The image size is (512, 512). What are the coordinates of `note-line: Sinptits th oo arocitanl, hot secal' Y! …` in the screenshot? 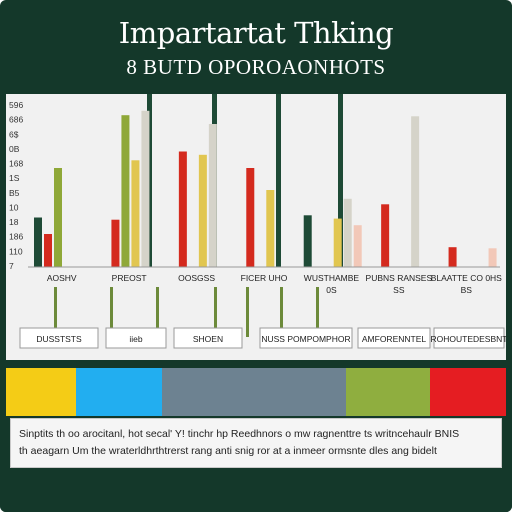 It's located at (239, 434).